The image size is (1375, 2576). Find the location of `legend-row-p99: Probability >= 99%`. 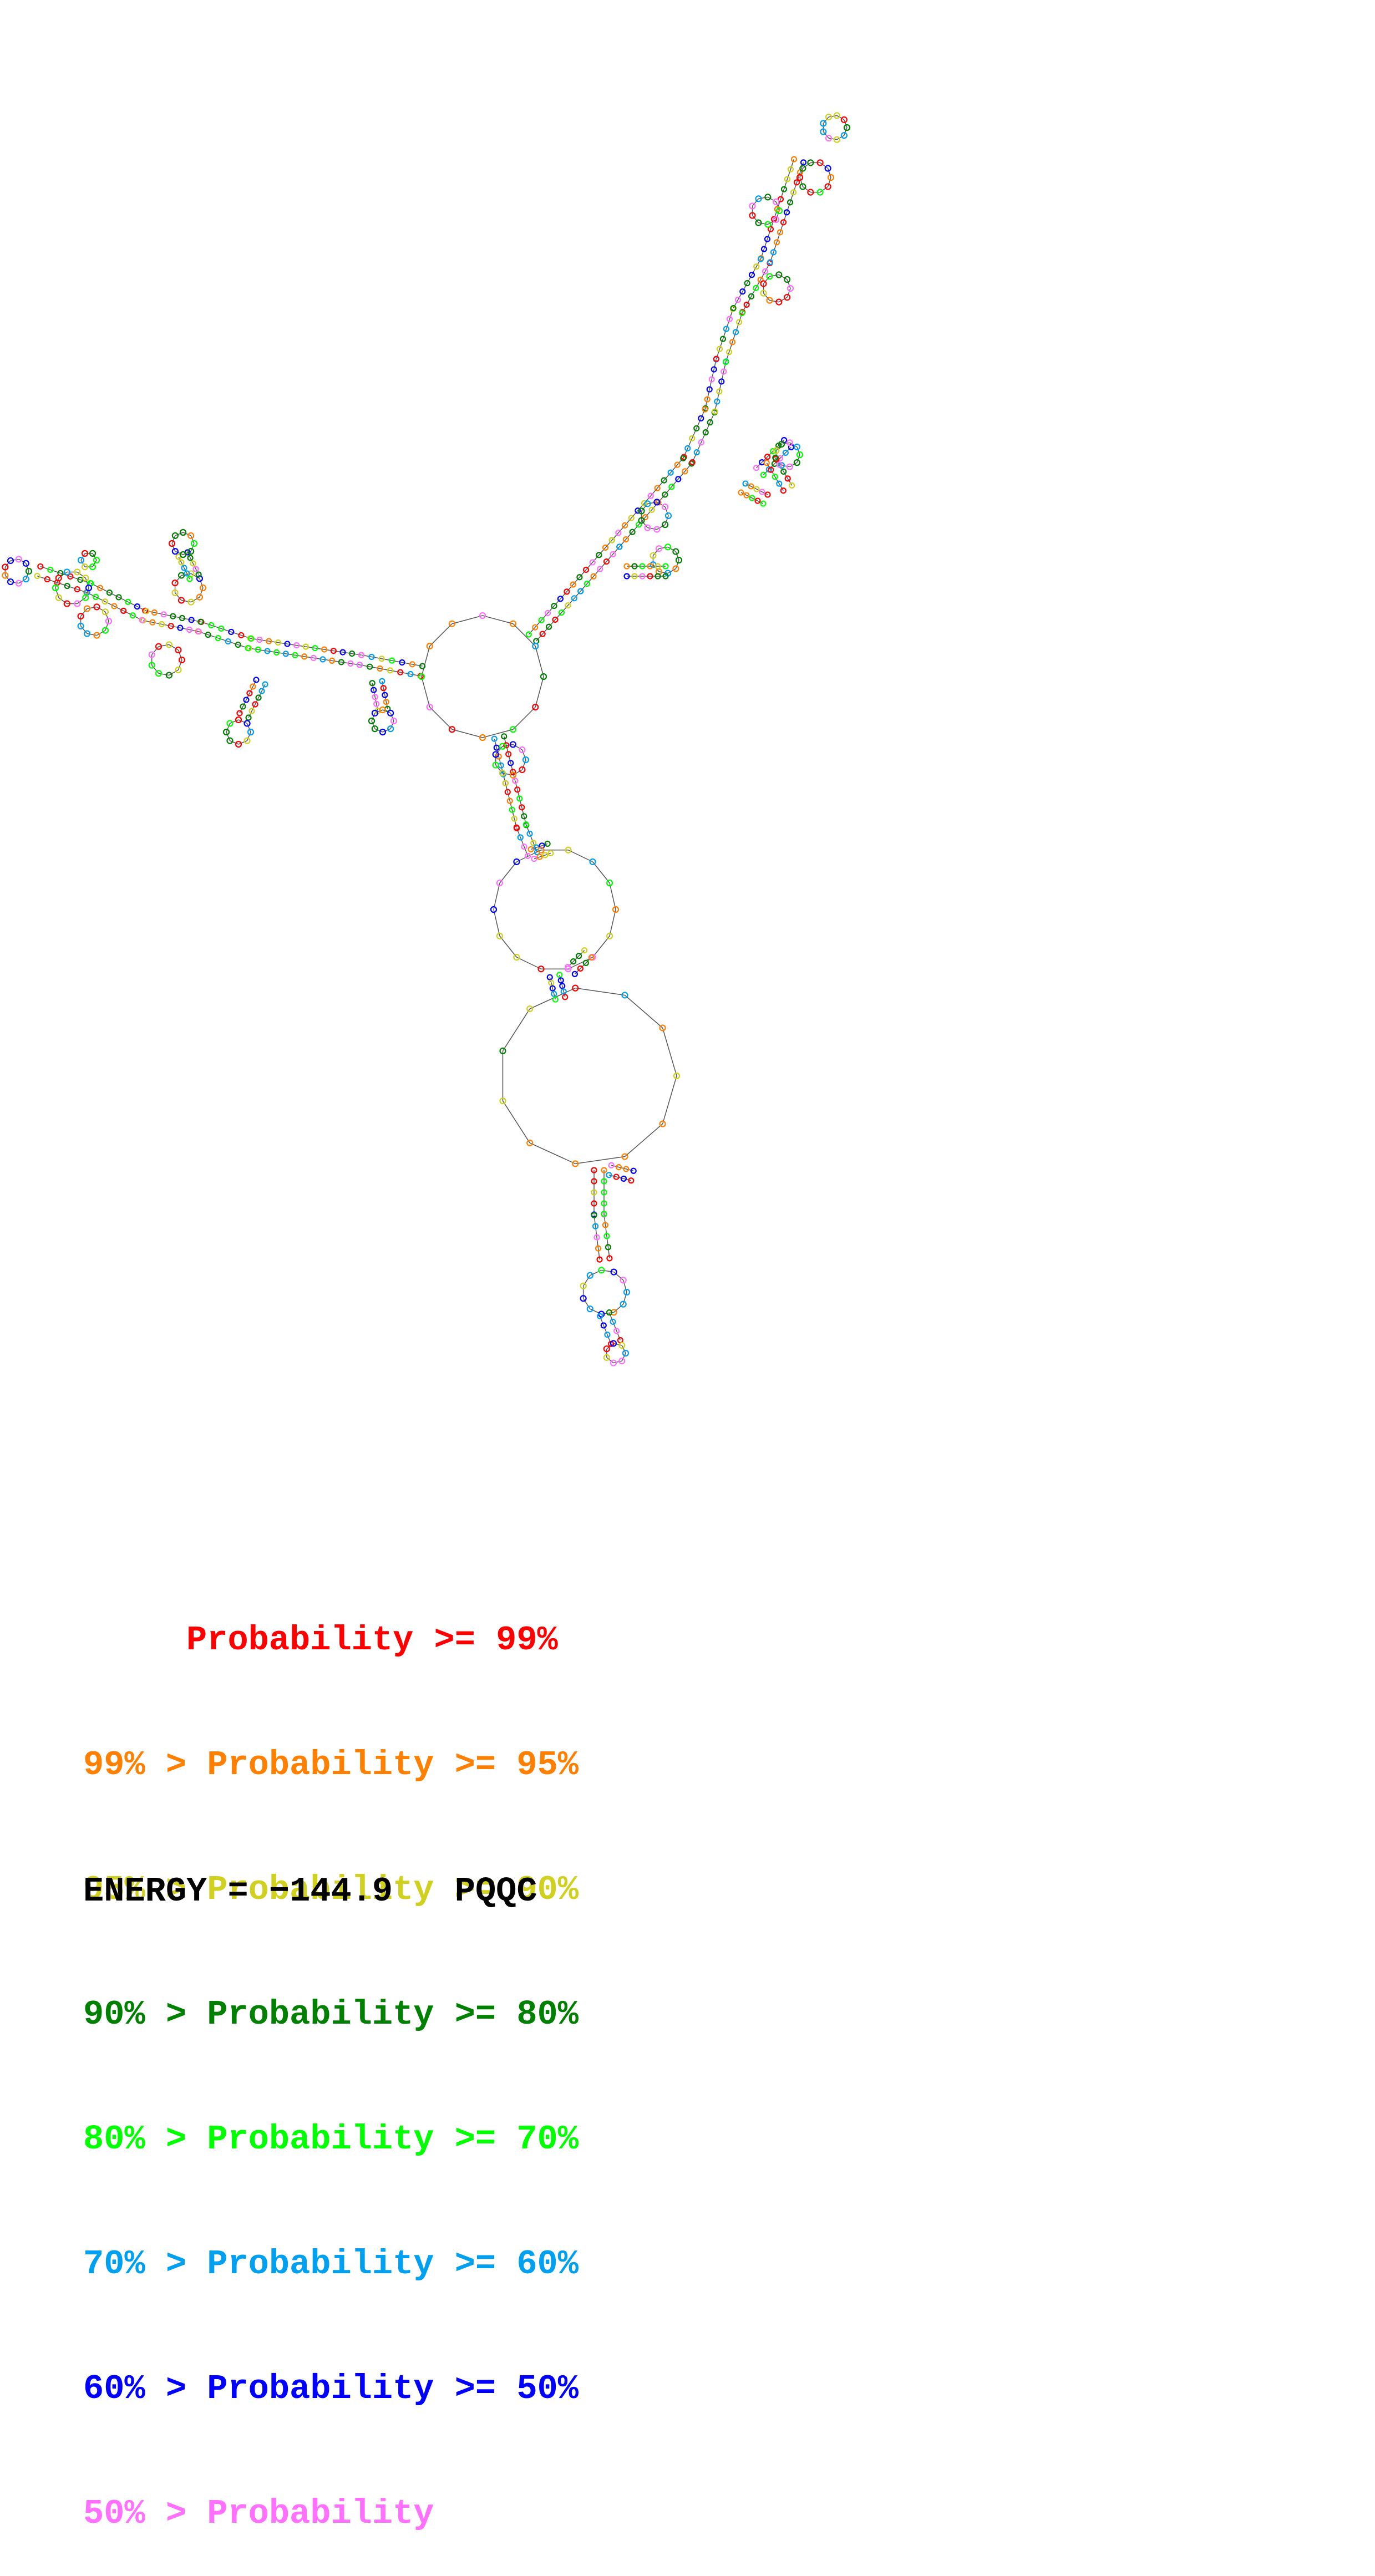

legend-row-p99: Probability >= 99% is located at coordinates (320, 1640).